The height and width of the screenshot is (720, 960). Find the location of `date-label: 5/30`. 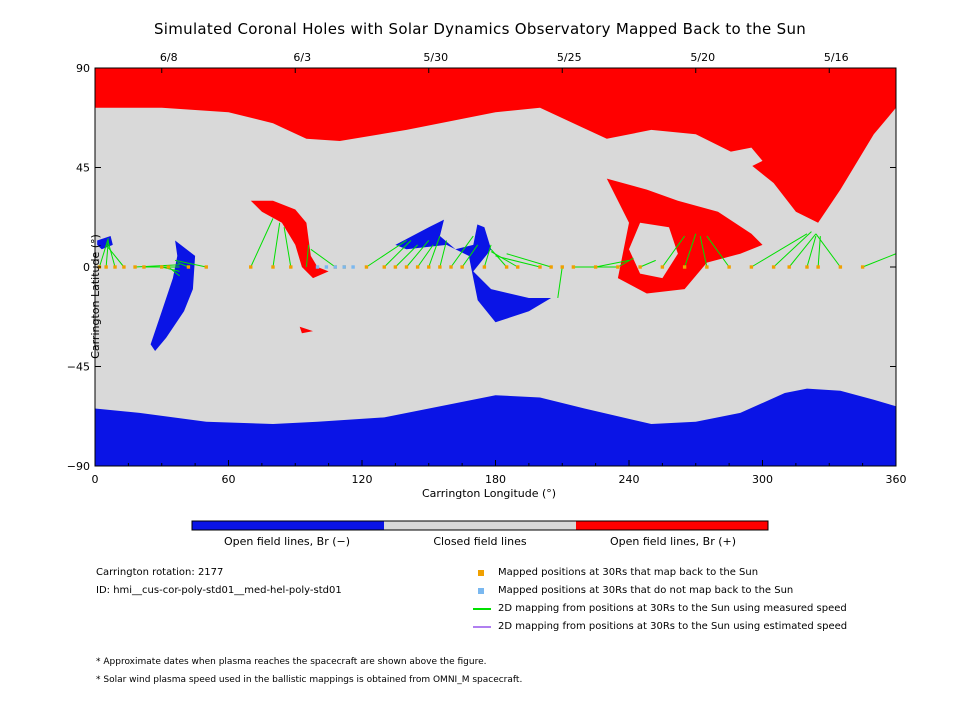

date-label: 5/30 is located at coordinates (435, 57).